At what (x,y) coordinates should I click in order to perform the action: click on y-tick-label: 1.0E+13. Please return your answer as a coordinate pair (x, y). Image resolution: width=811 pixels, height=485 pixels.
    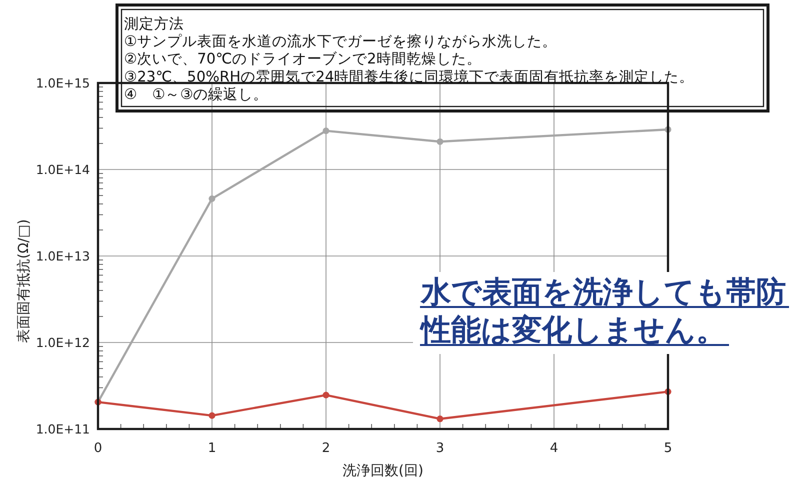
    Looking at the image, I should click on (63, 256).